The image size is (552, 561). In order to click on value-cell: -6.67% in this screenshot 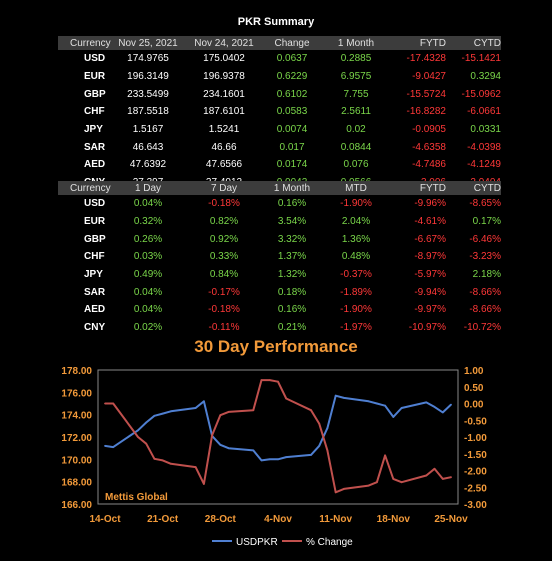, I will do `click(430, 239)`.